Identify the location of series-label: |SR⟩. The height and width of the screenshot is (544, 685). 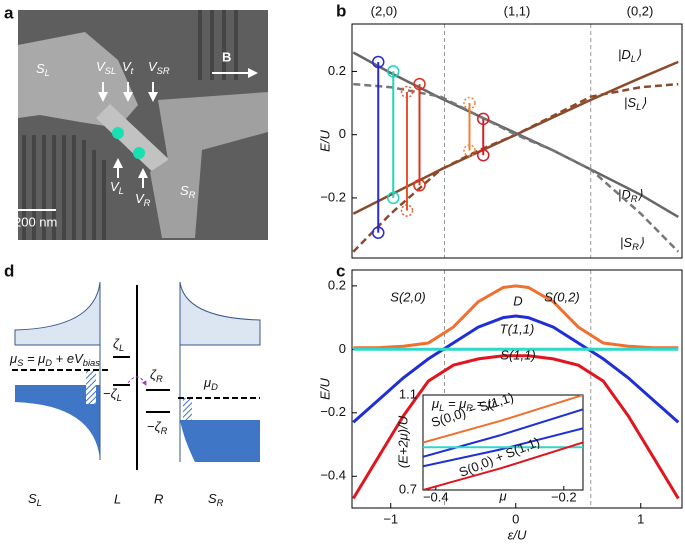
(632, 243).